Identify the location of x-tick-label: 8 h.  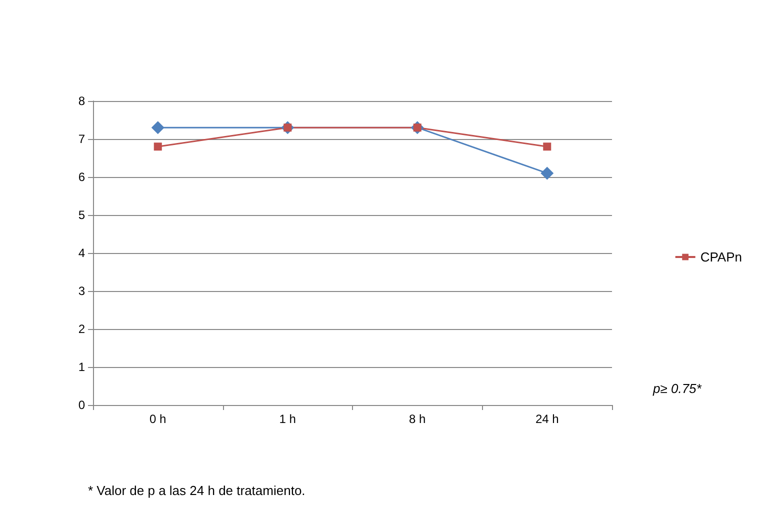
(417, 419).